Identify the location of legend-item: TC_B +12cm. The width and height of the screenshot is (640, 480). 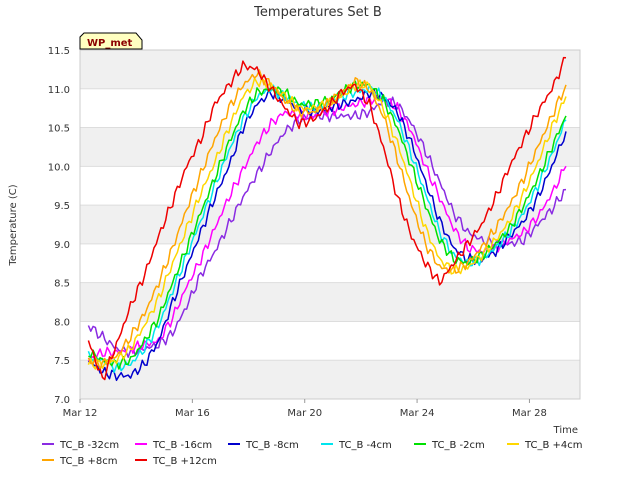
(176, 461).